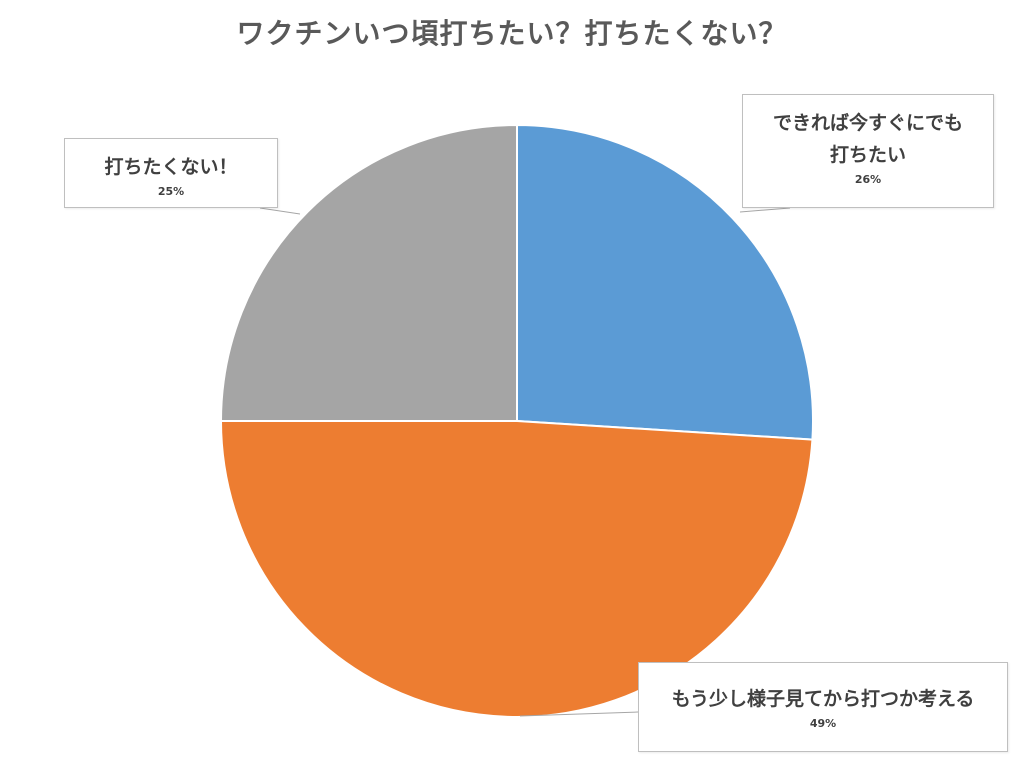 The width and height of the screenshot is (1024, 762). What do you see at coordinates (867, 123) in the screenshot?
I see `data-label-category: できれば今すぐにでも` at bounding box center [867, 123].